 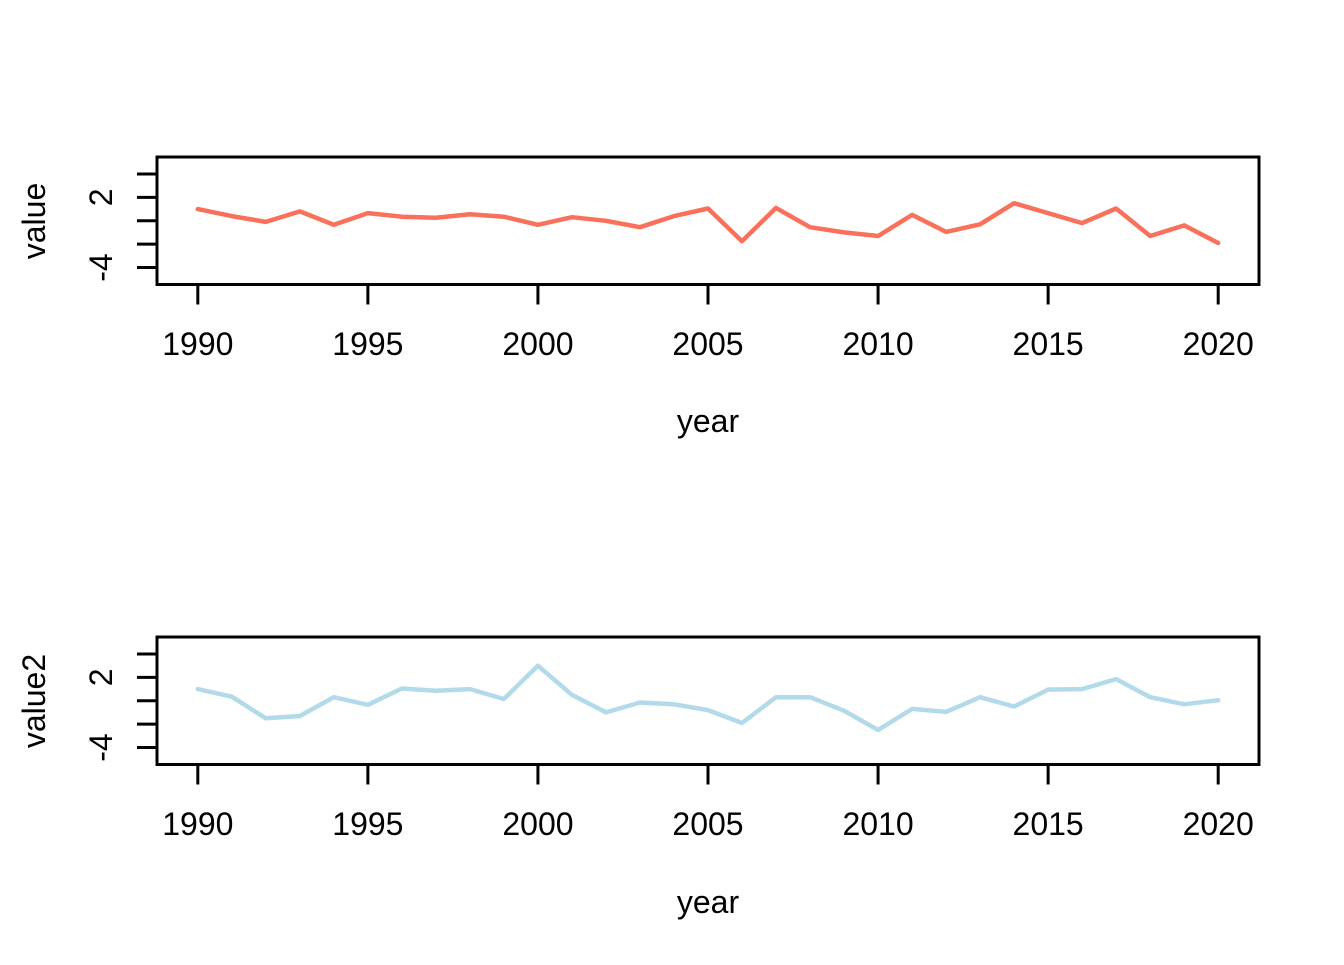 I want to click on plot-box, so click(x=708, y=700).